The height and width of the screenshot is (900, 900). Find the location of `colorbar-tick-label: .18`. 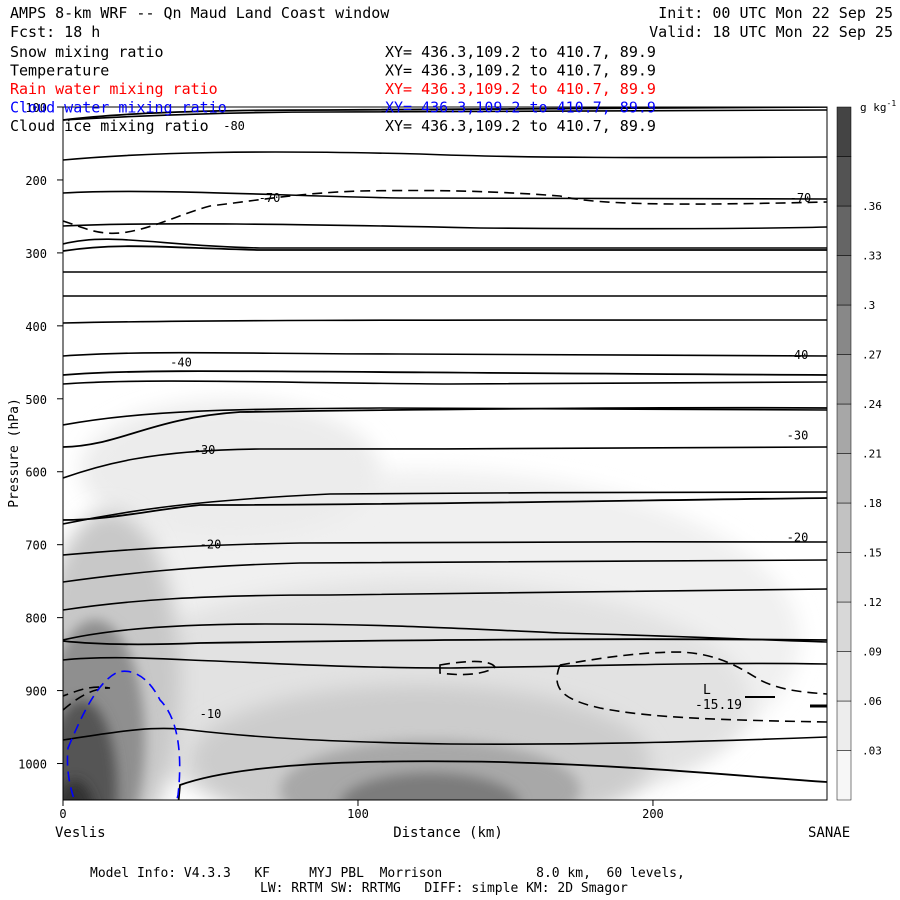

colorbar-tick-label: .18 is located at coordinates (872, 503).